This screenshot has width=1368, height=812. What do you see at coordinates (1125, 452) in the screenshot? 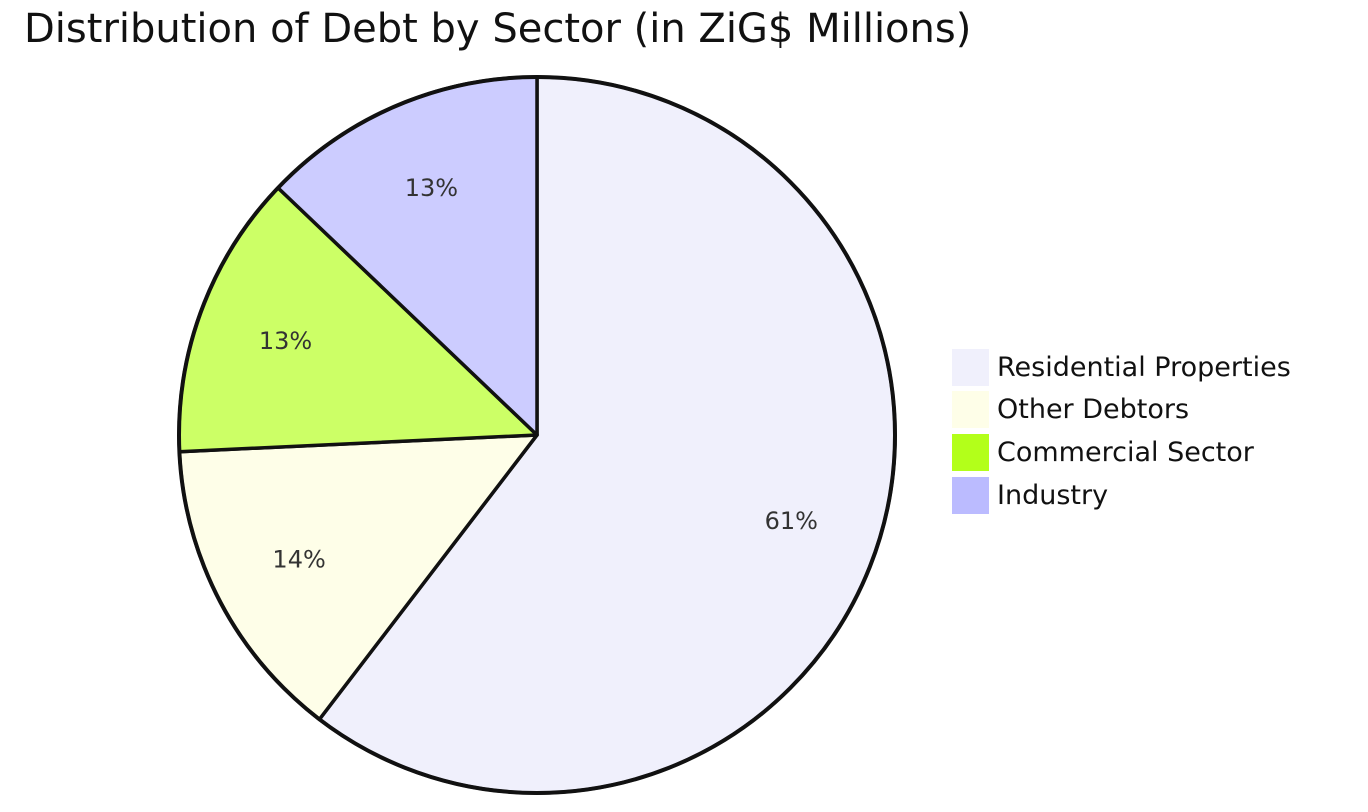
I see `legend-label: Commercial Sector` at bounding box center [1125, 452].